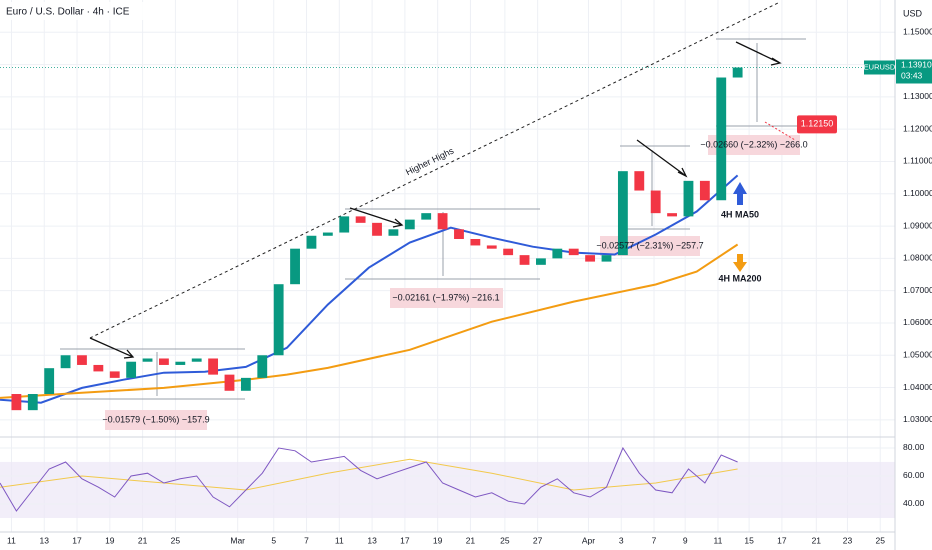 The image size is (932, 550). I want to click on symbol-tag-label: EURUSD, so click(880, 66).